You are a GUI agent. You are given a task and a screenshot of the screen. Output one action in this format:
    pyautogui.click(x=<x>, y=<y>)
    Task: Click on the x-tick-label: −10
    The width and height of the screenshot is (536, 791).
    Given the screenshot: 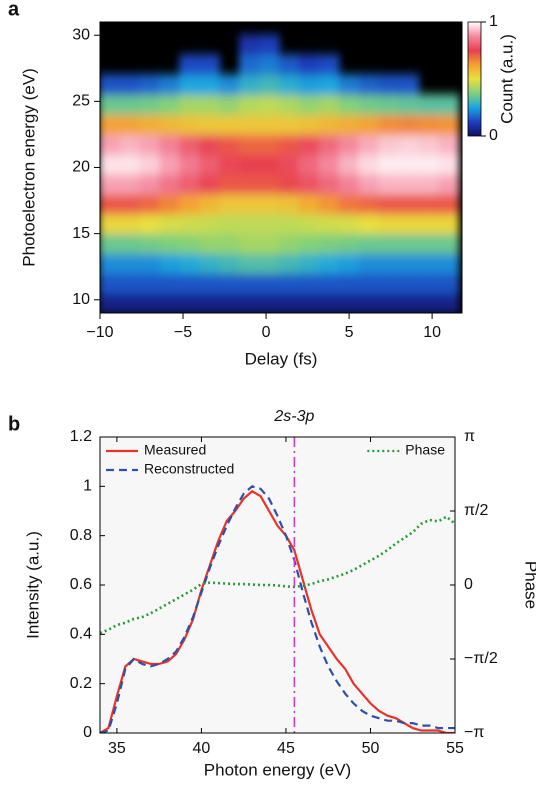 What is the action you would take?
    pyautogui.click(x=99, y=332)
    